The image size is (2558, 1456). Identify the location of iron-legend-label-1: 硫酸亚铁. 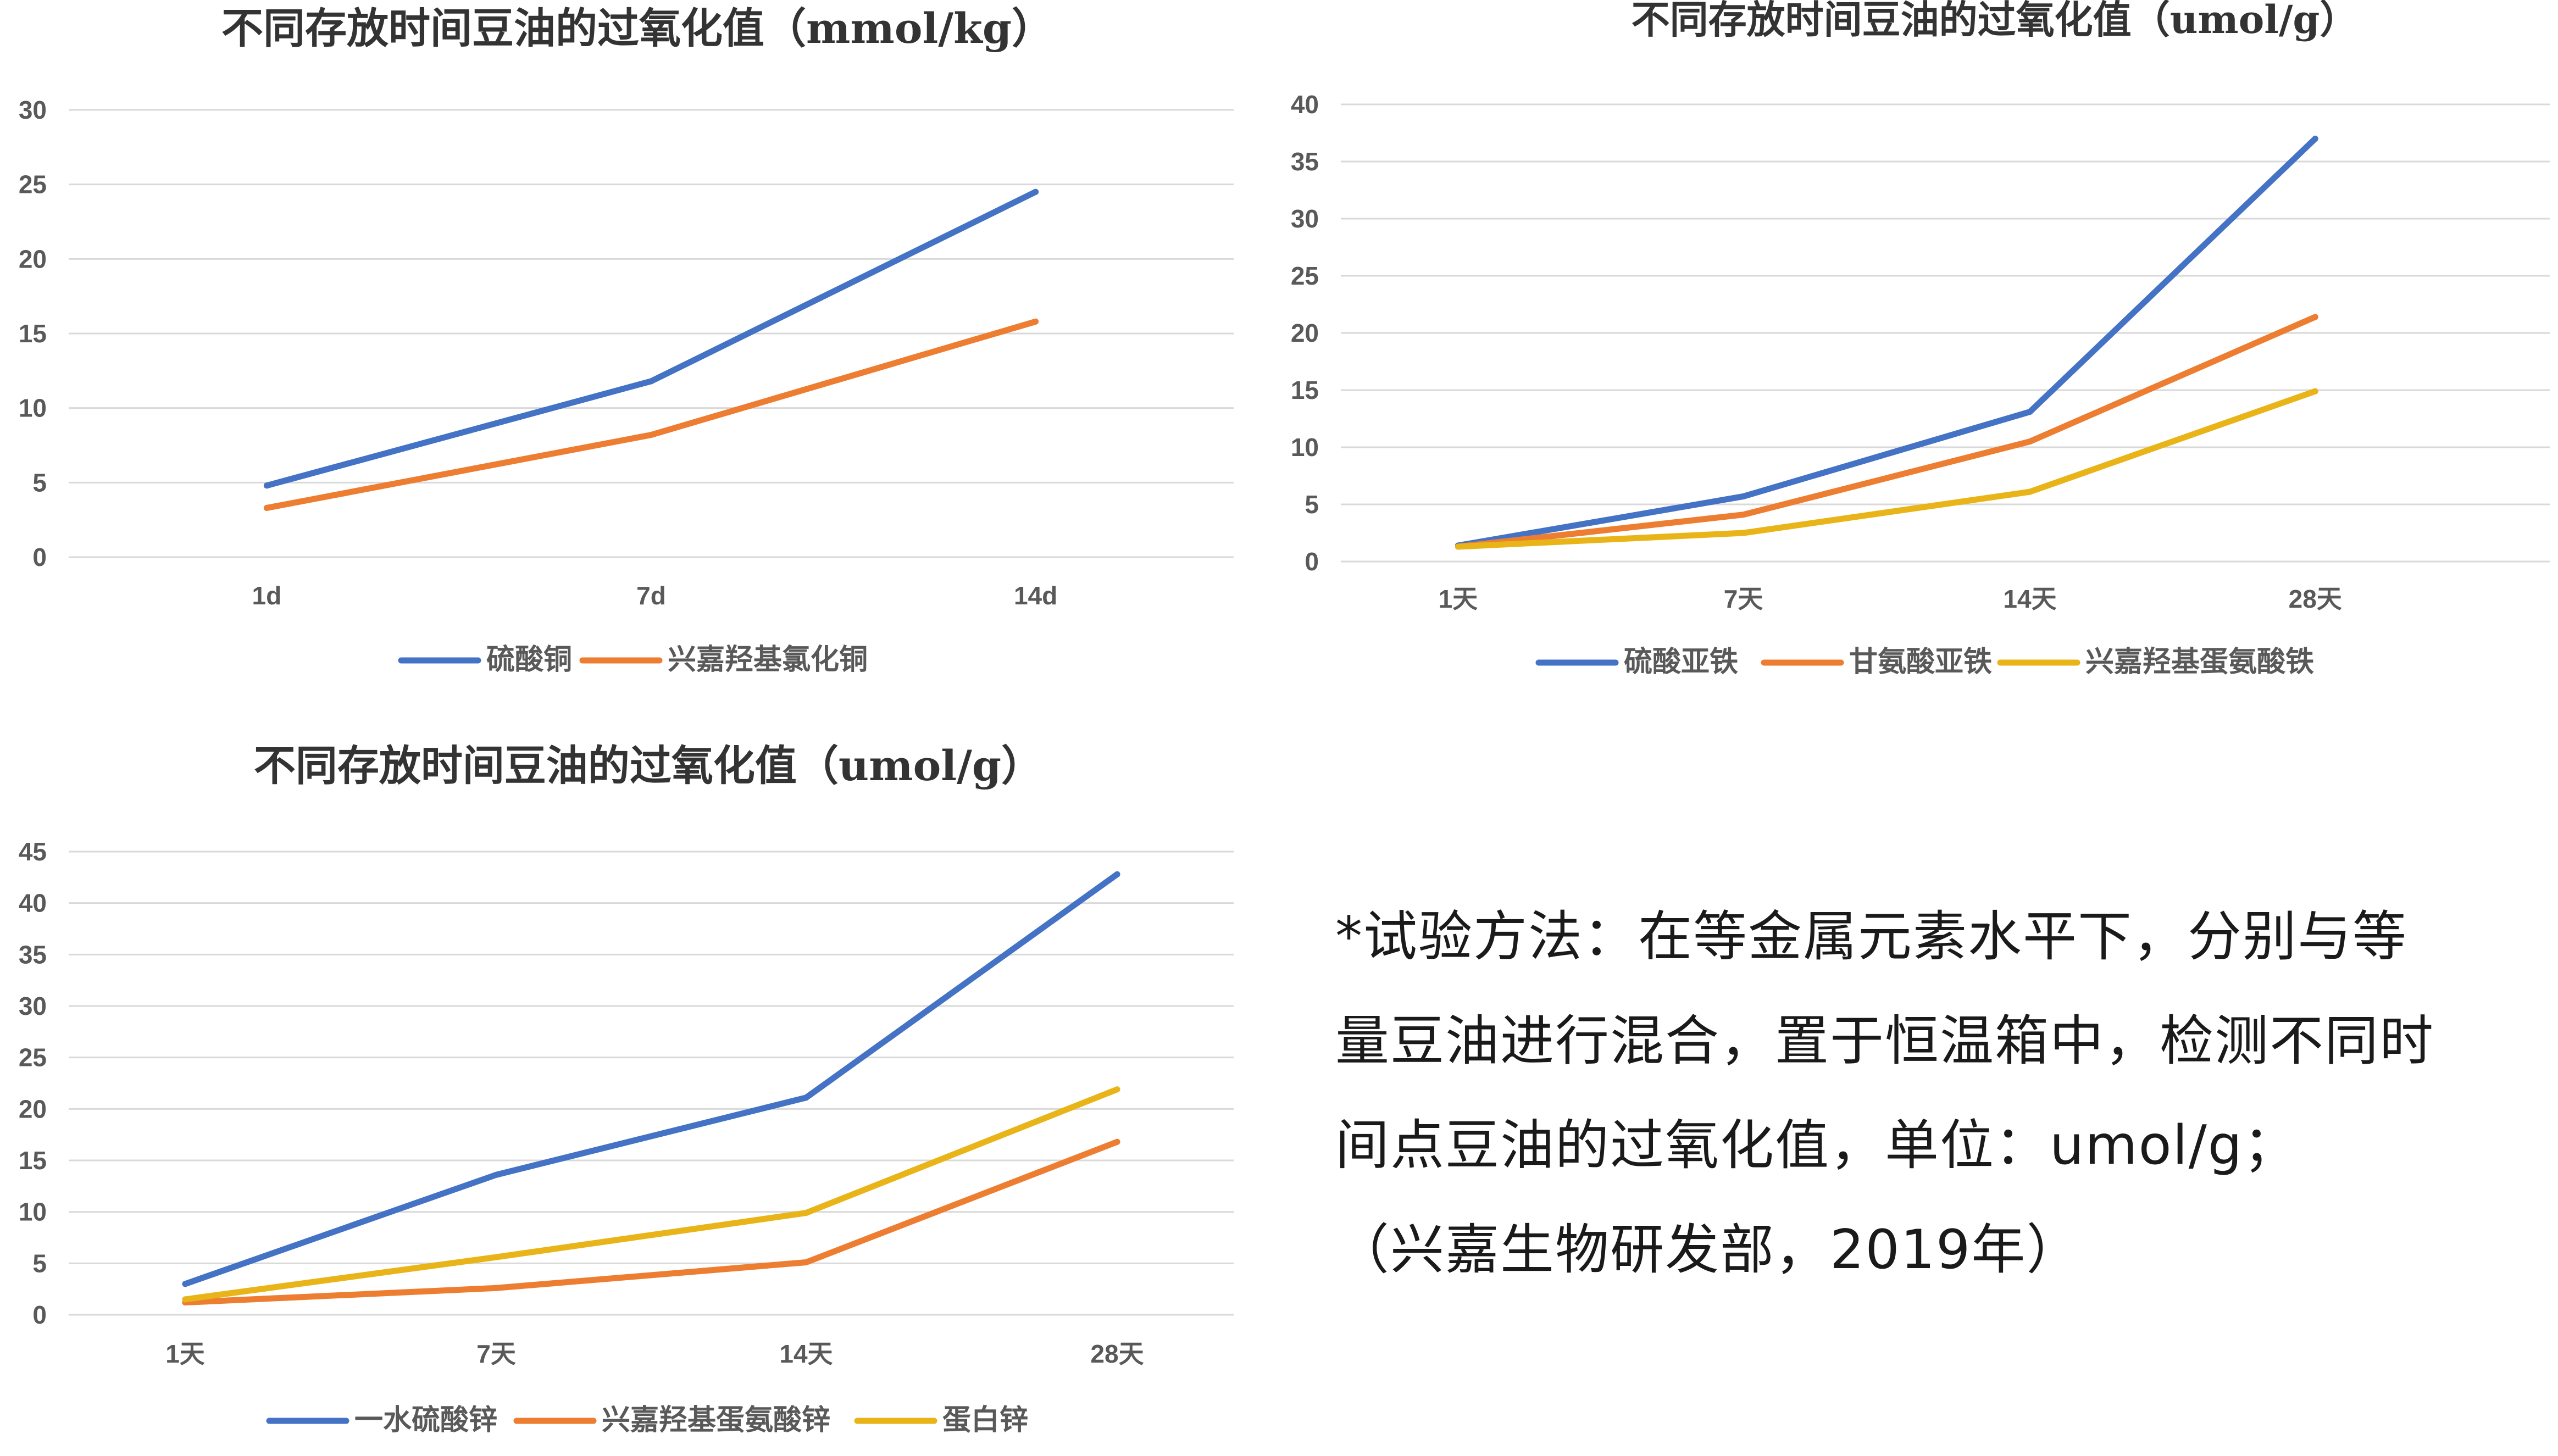
(1681, 662).